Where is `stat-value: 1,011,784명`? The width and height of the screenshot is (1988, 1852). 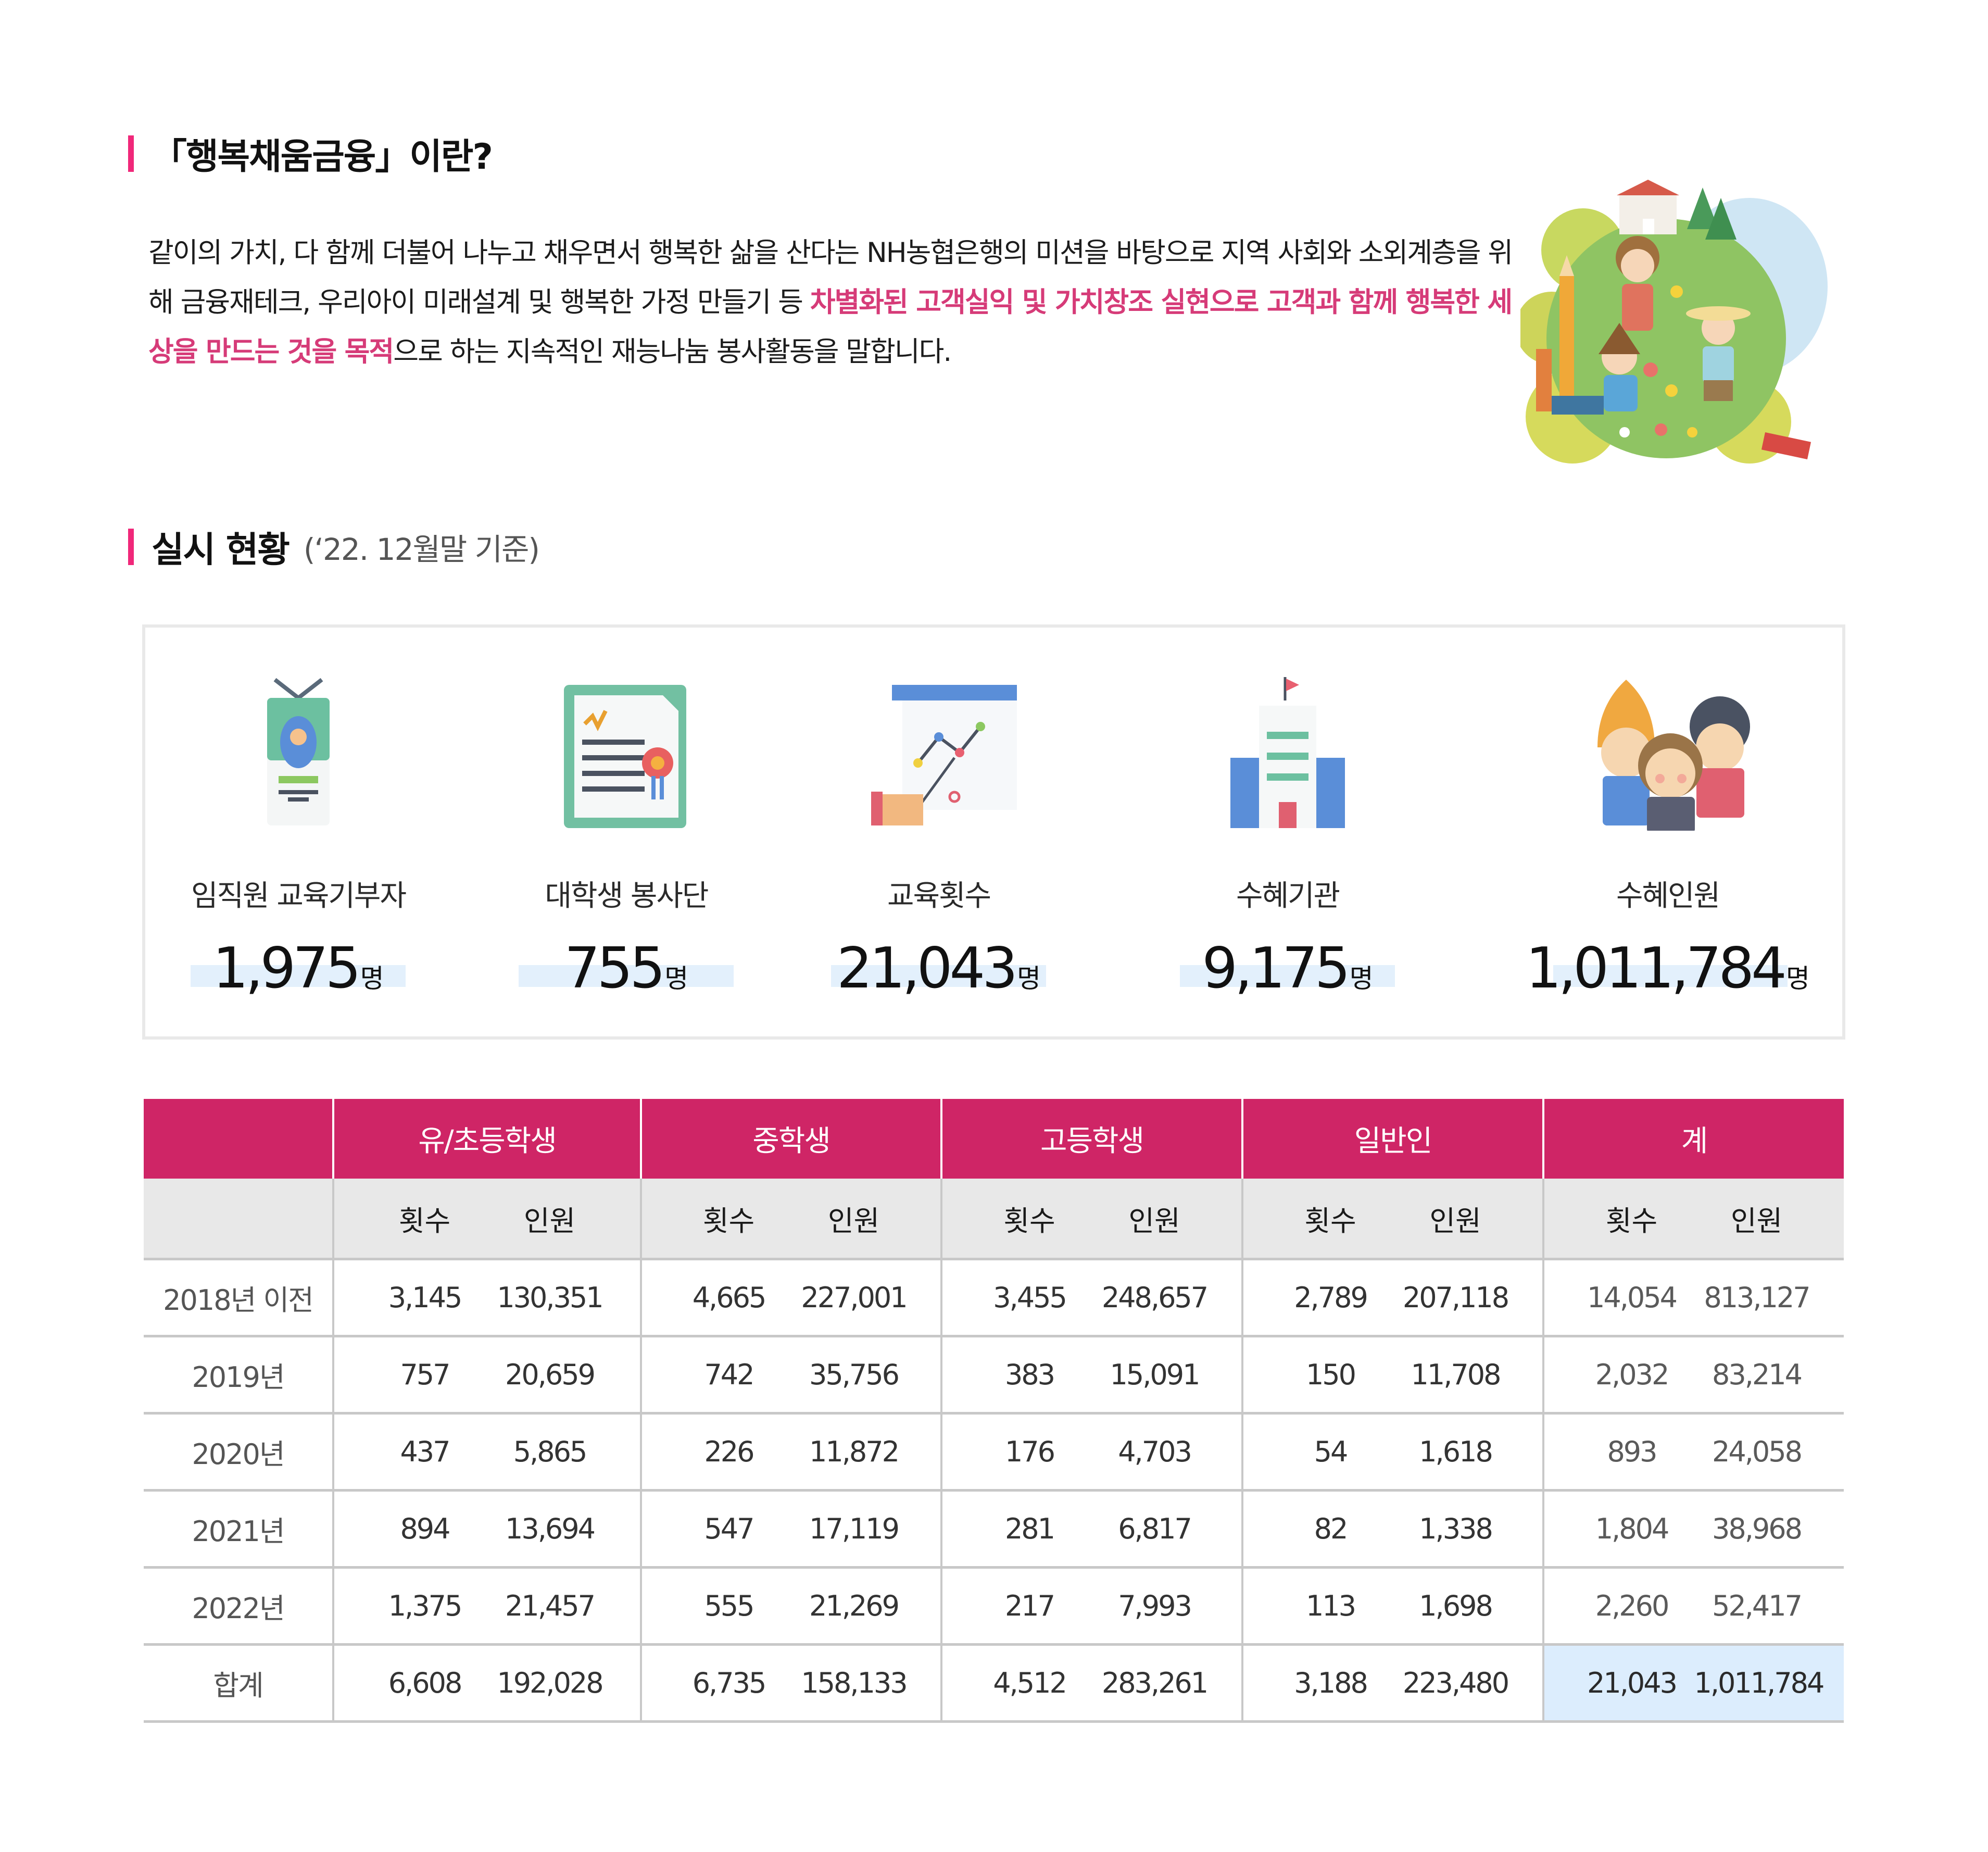
stat-value: 1,011,784명 is located at coordinates (1668, 974).